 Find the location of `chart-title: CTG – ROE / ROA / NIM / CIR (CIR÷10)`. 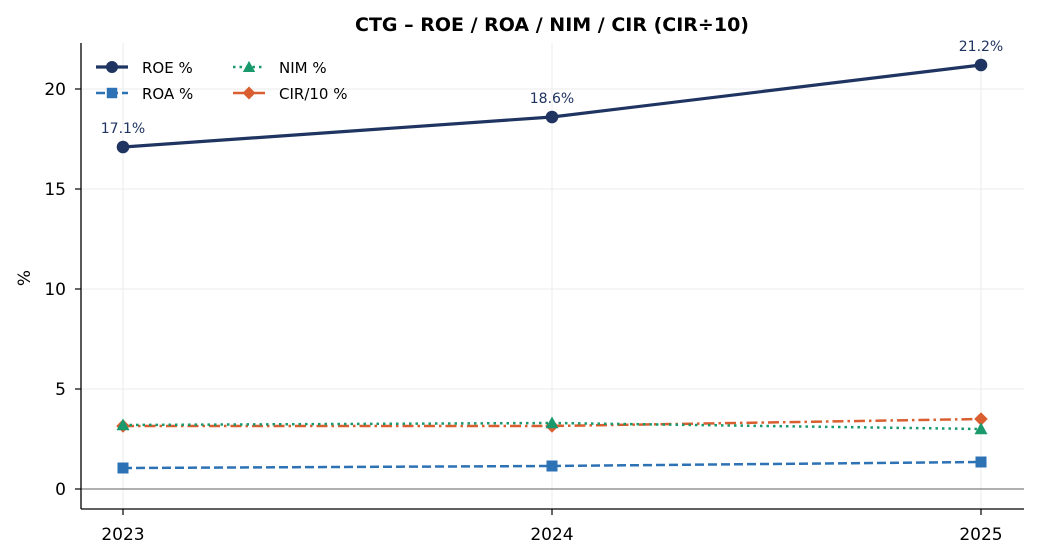

chart-title: CTG – ROE / ROA / NIM / CIR (CIR÷10) is located at coordinates (552, 25).